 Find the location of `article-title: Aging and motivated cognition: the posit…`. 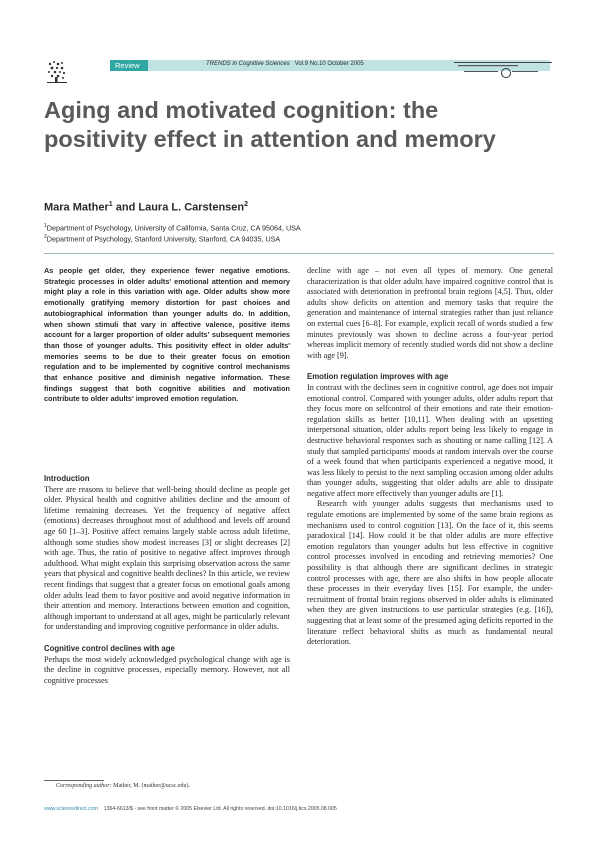

article-title: Aging and motivated cognition: the posit… is located at coordinates (270, 124).